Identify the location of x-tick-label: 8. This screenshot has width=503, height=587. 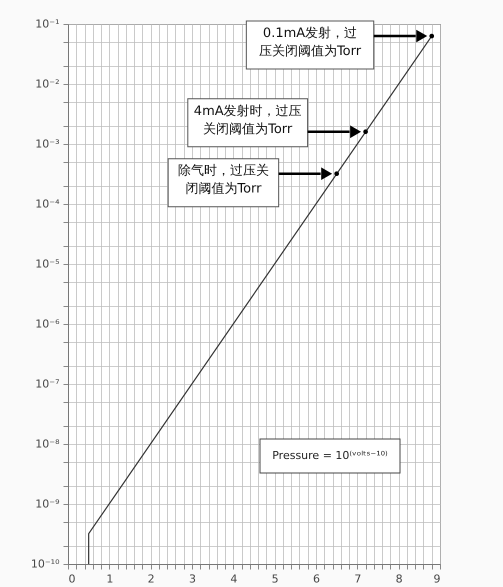
(399, 579).